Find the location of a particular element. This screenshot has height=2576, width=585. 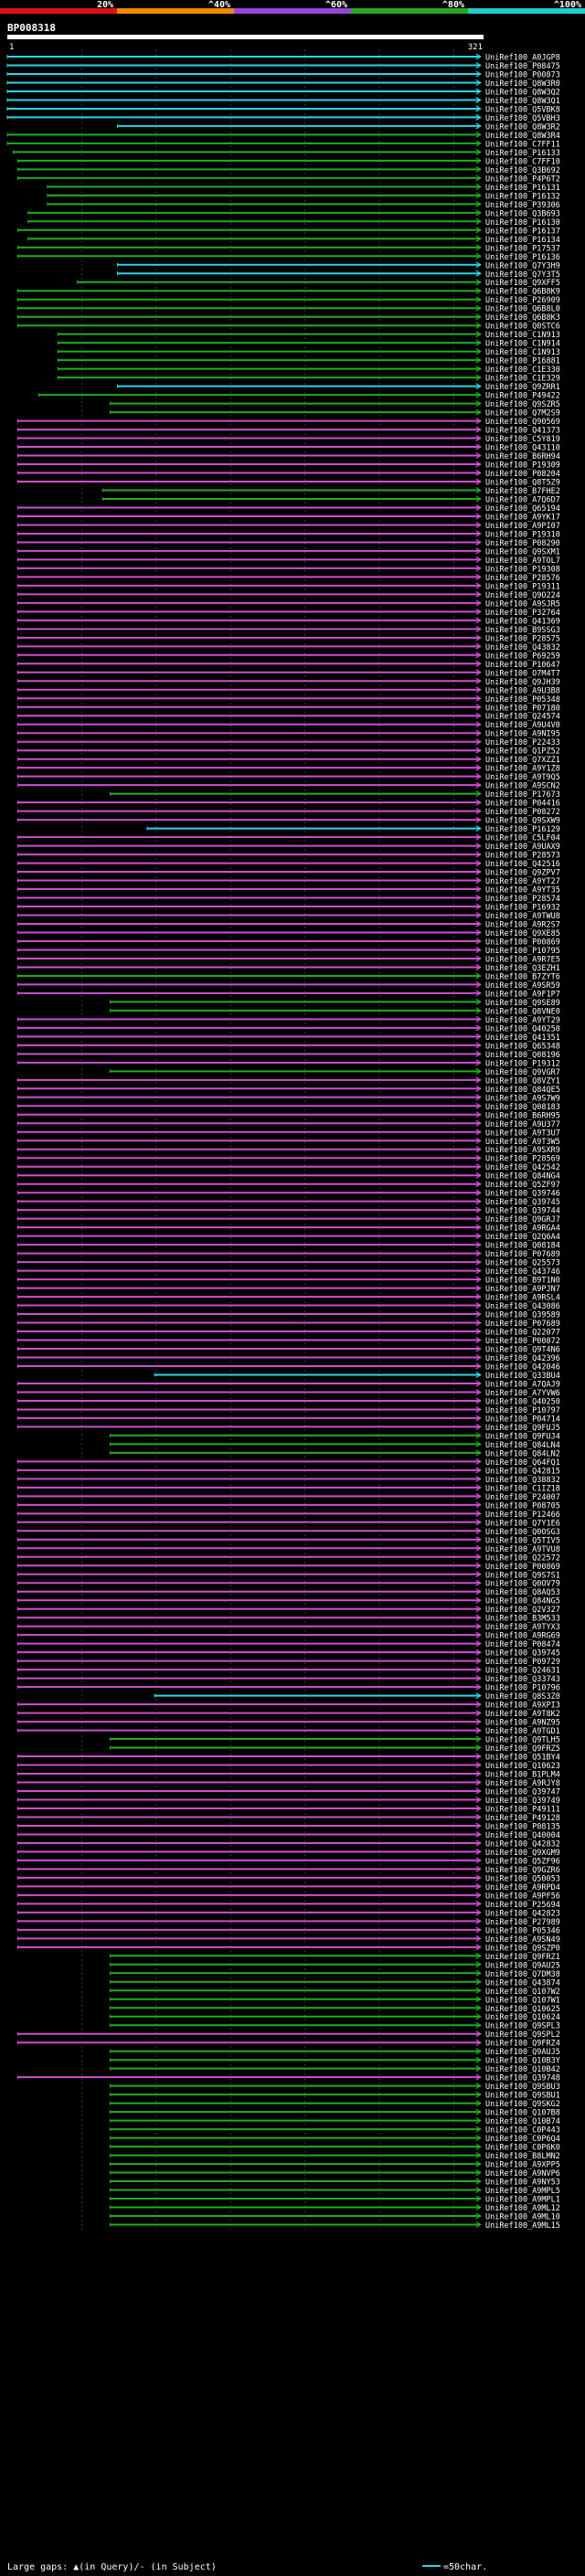

hit-label: UniRef100_Q42516 is located at coordinates (522, 864).